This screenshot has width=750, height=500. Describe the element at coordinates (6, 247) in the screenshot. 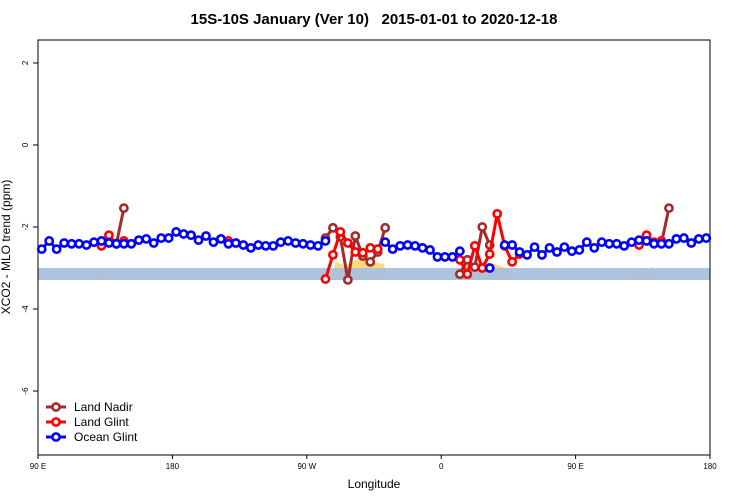

I see `y-axis-label: XCO2 - MLO trend (ppm)` at that location.